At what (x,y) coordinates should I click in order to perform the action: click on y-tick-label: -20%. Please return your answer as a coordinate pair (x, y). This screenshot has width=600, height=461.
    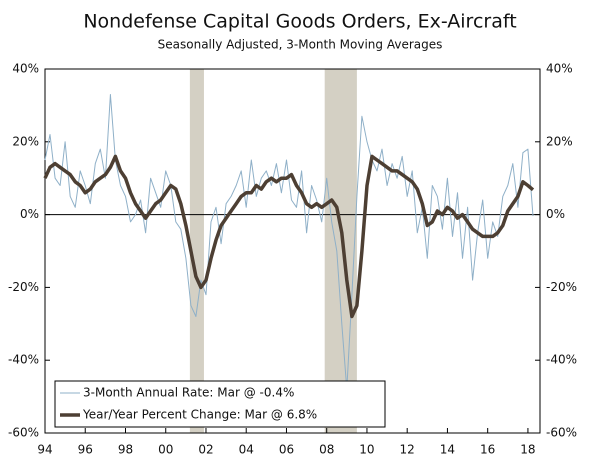
    Looking at the image, I should click on (23, 287).